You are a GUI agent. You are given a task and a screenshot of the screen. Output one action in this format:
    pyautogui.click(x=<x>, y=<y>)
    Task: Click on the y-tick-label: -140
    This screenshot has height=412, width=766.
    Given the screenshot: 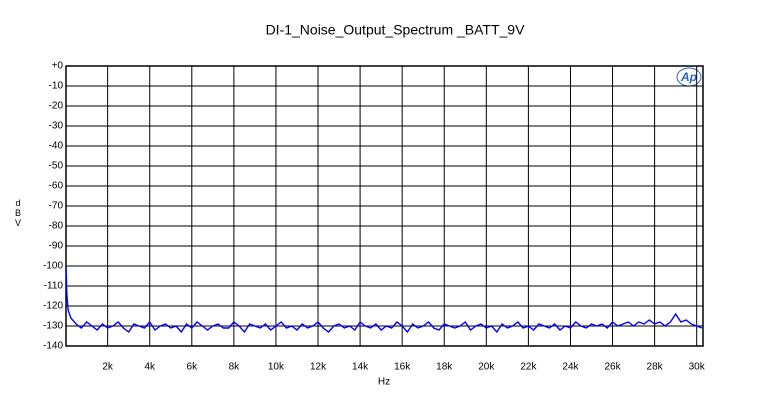 What is the action you would take?
    pyautogui.click(x=53, y=346)
    